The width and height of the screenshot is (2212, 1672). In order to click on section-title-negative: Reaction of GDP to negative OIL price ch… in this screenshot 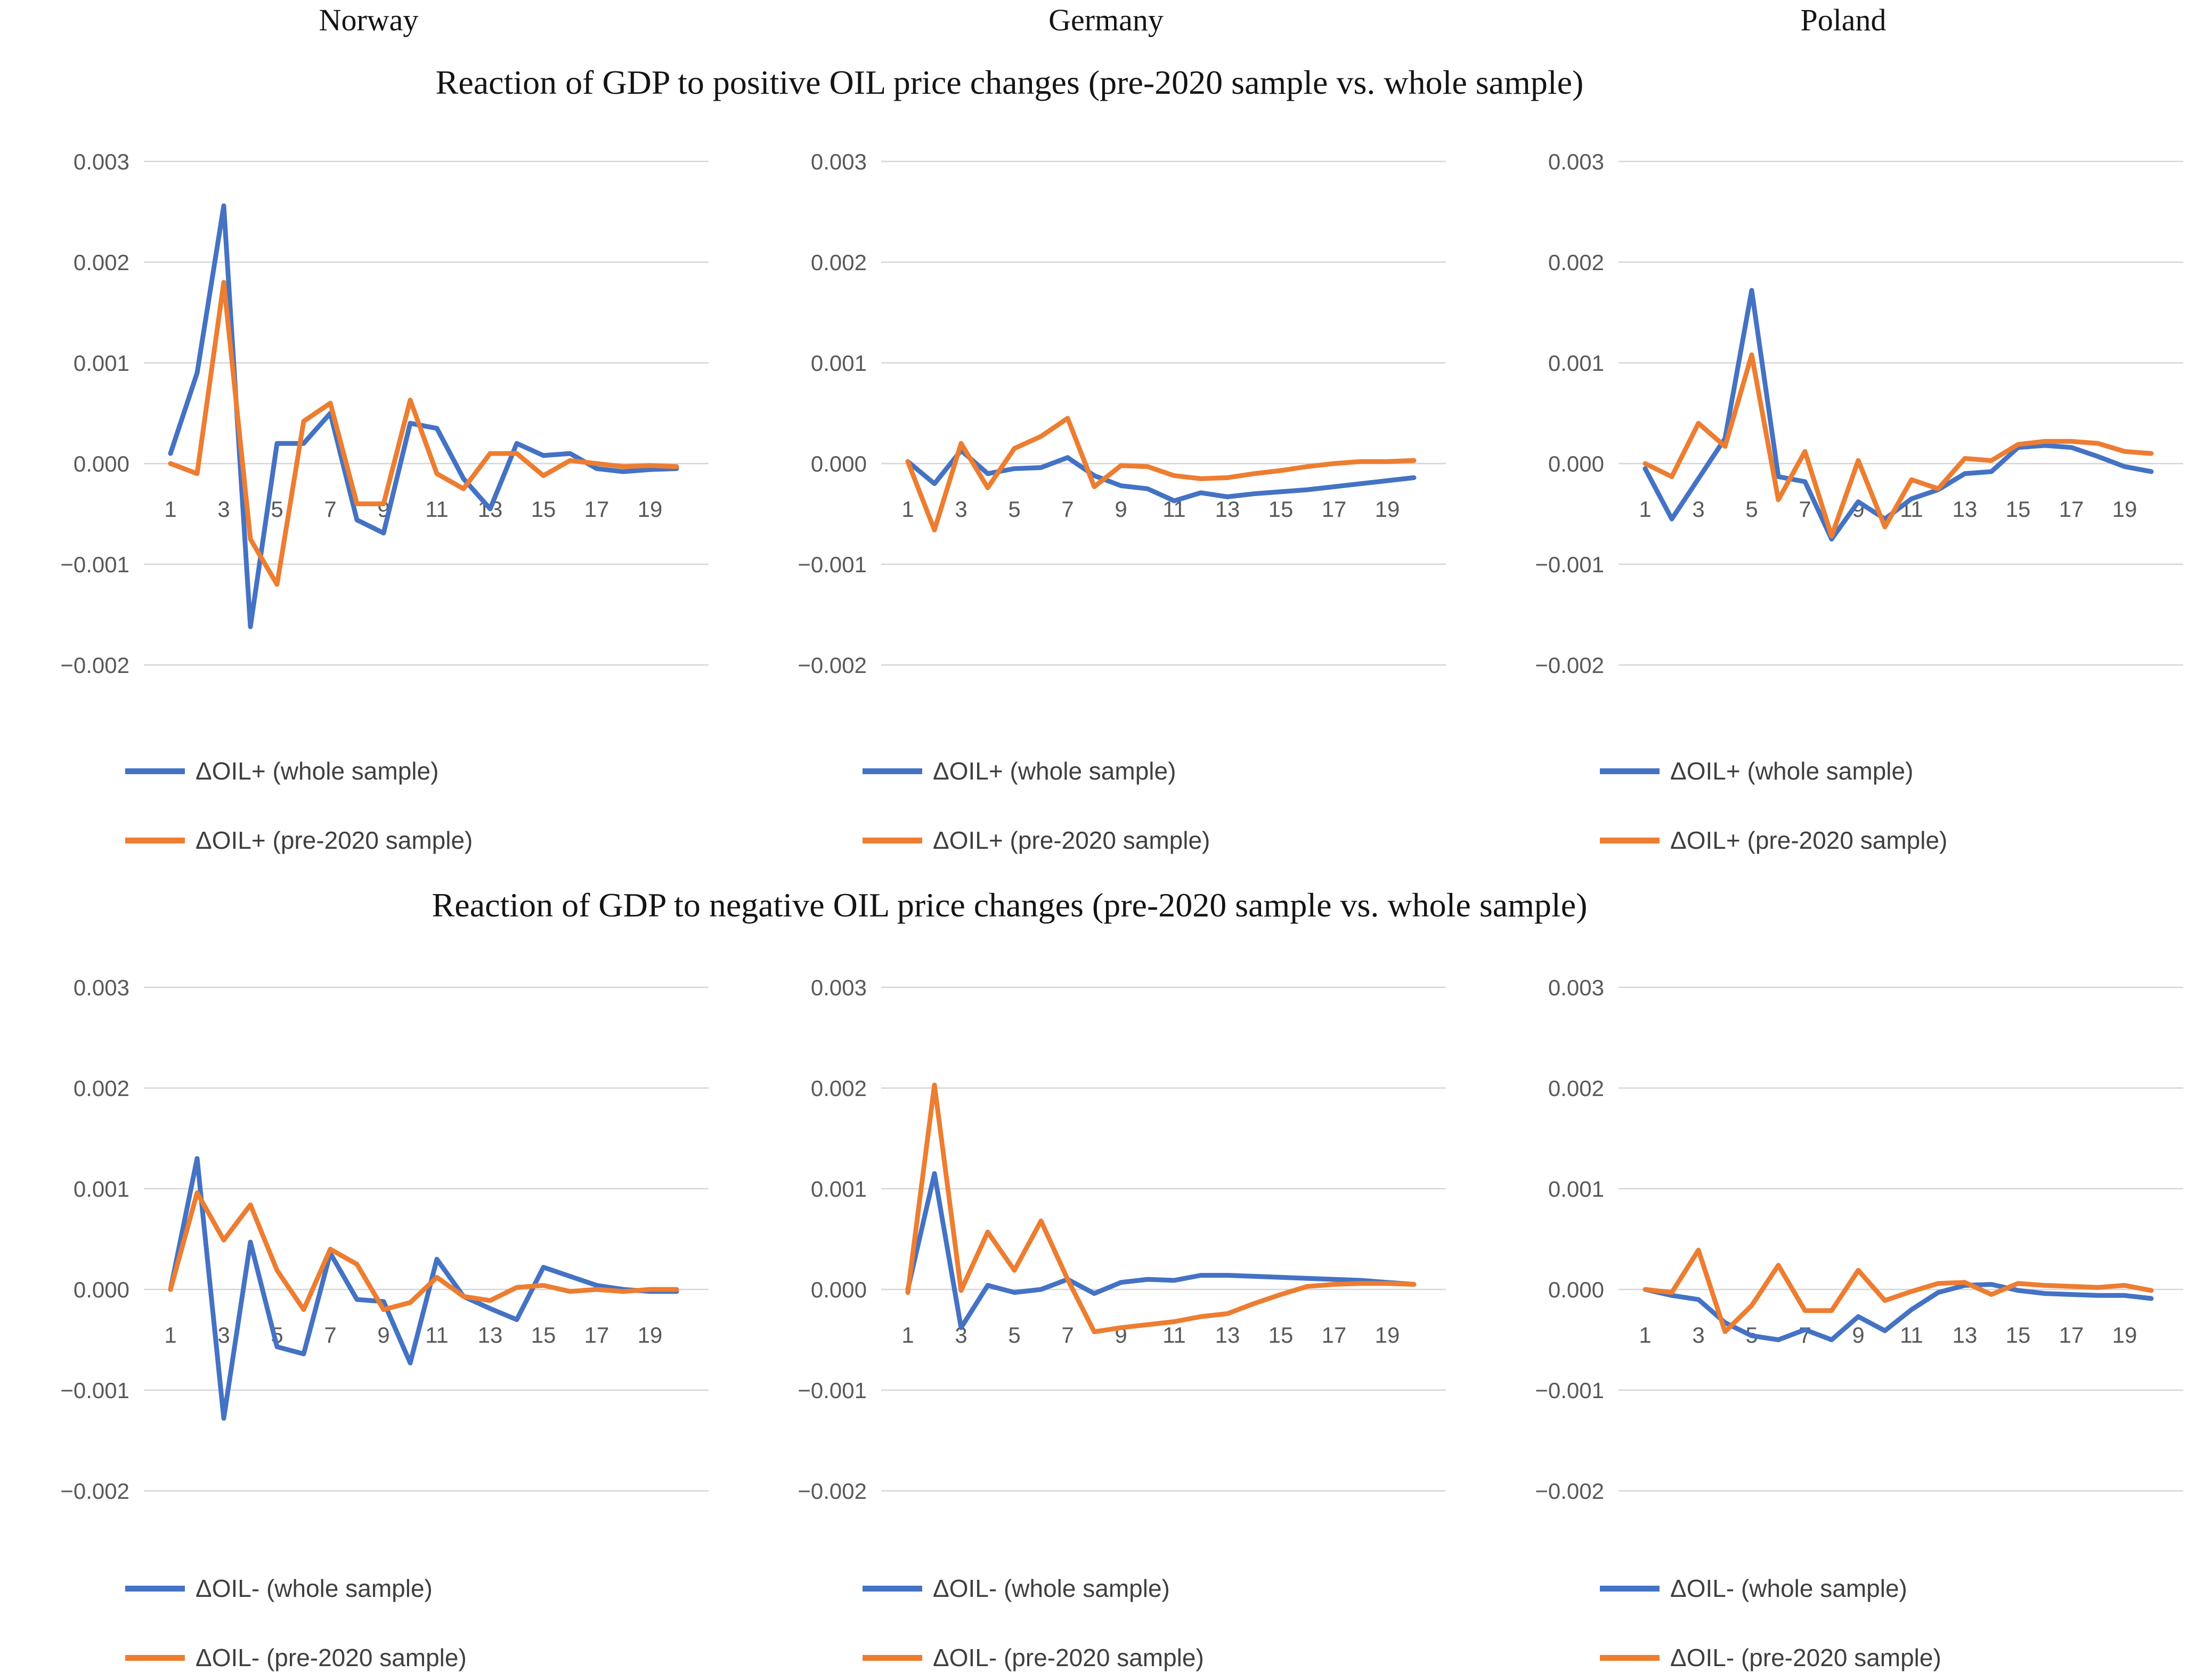, I will do `click(1010, 905)`.